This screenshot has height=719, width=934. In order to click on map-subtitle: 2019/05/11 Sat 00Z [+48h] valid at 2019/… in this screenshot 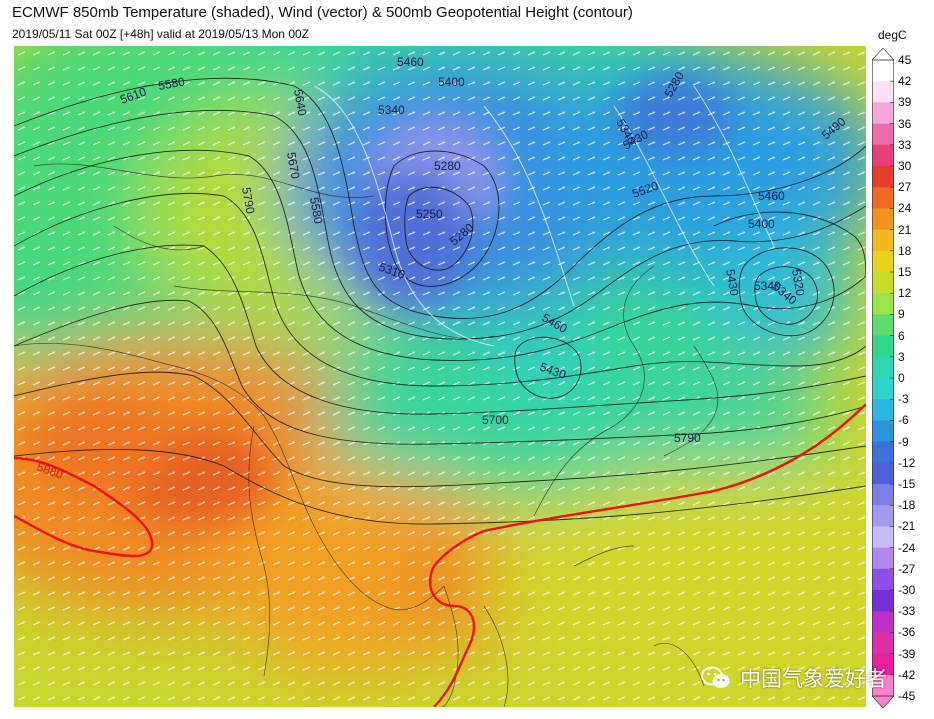, I will do `click(160, 34)`.